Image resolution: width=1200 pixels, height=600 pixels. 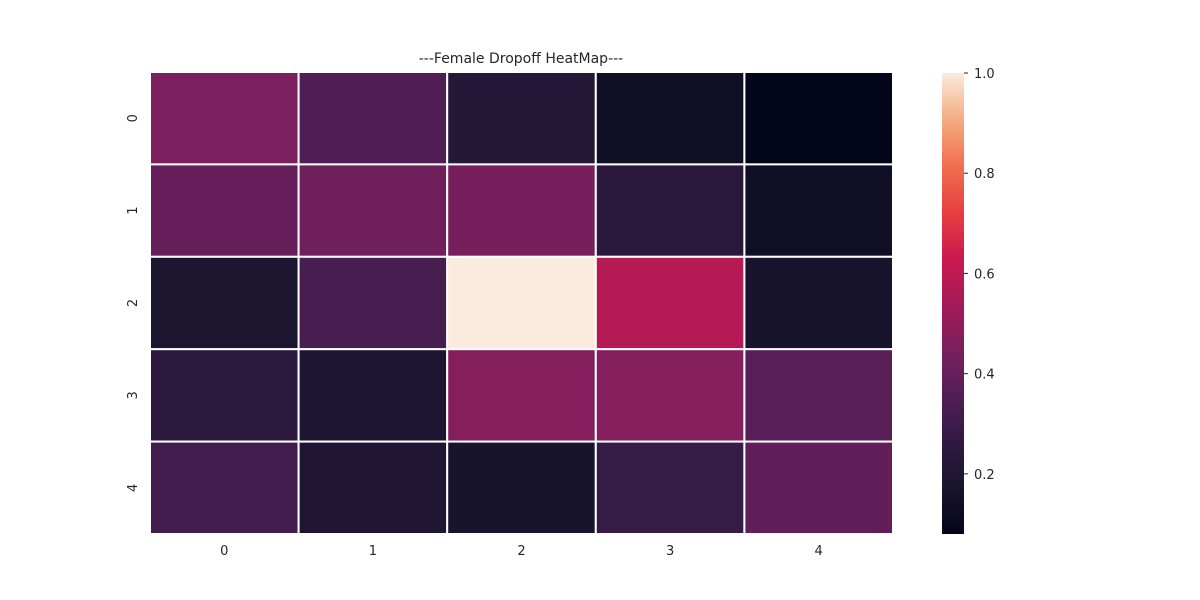 I want to click on x-tick-label: 1, so click(x=373, y=551).